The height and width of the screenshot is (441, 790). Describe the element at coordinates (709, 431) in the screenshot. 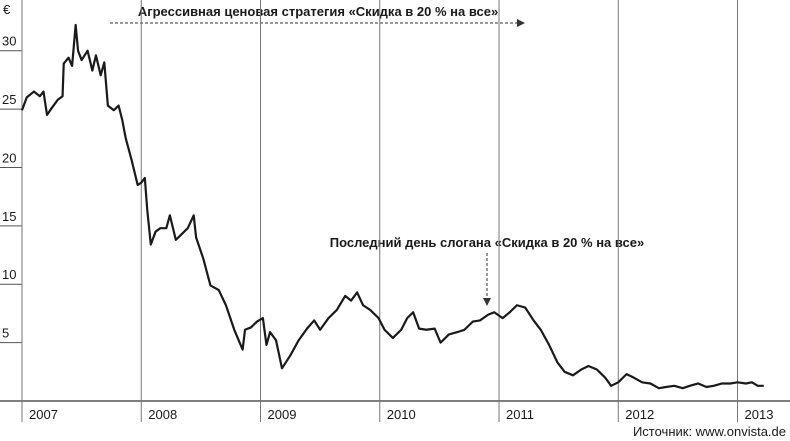

I see `source: Источник: www.onvista.de` at that location.